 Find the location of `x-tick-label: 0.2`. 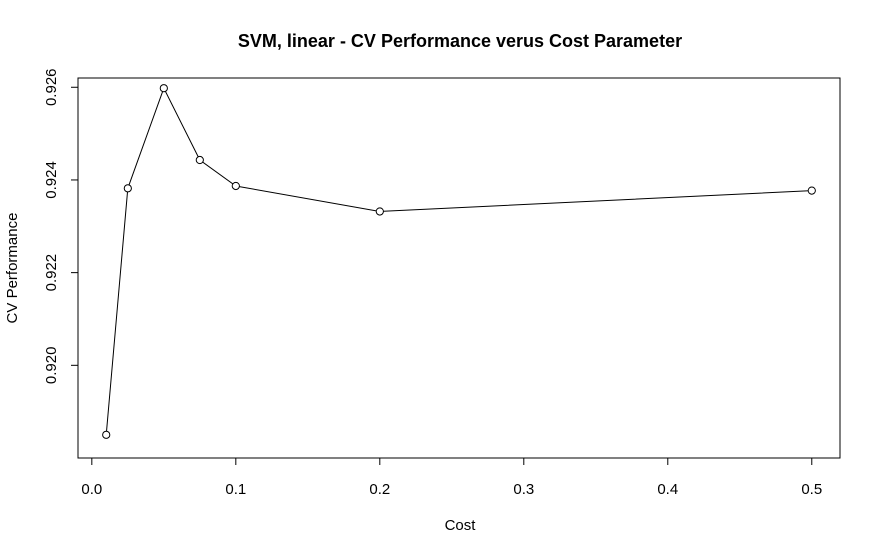

x-tick-label: 0.2 is located at coordinates (379, 489).